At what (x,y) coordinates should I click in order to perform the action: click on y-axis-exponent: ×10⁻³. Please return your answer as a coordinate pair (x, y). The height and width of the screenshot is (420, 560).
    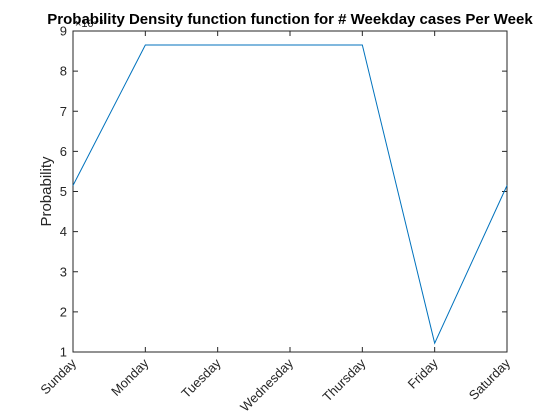
    Looking at the image, I should click on (89, 24).